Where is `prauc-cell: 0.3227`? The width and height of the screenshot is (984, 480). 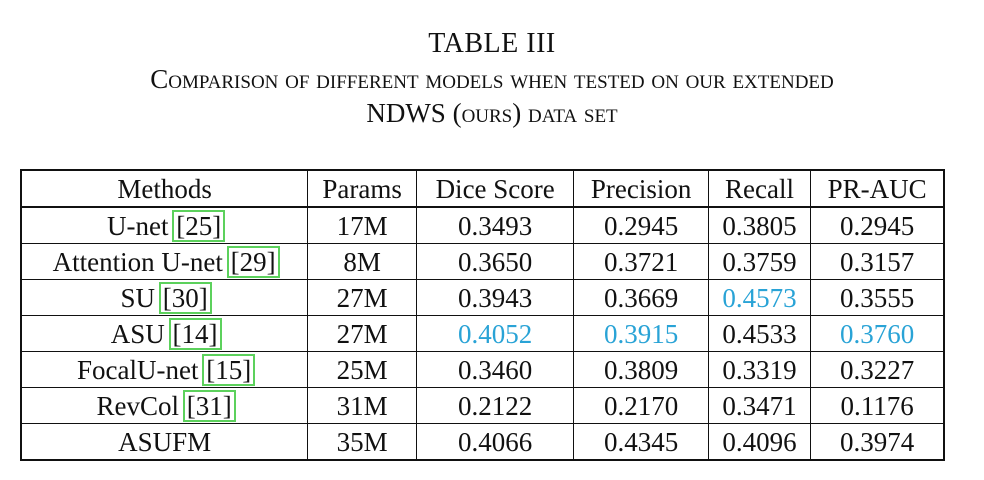
prauc-cell: 0.3227 is located at coordinates (878, 369).